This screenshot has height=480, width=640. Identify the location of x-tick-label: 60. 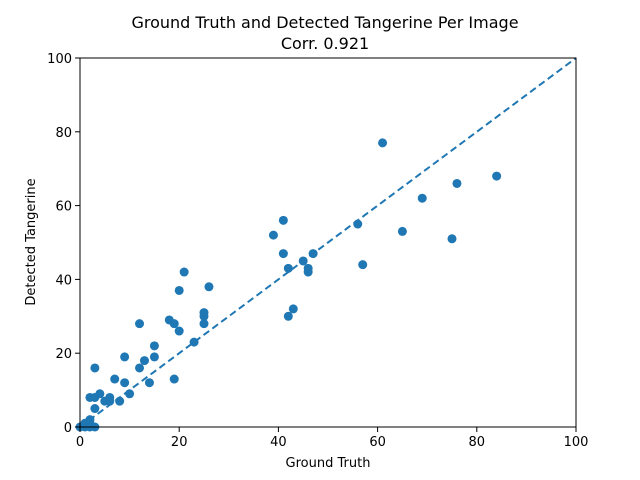
(377, 442).